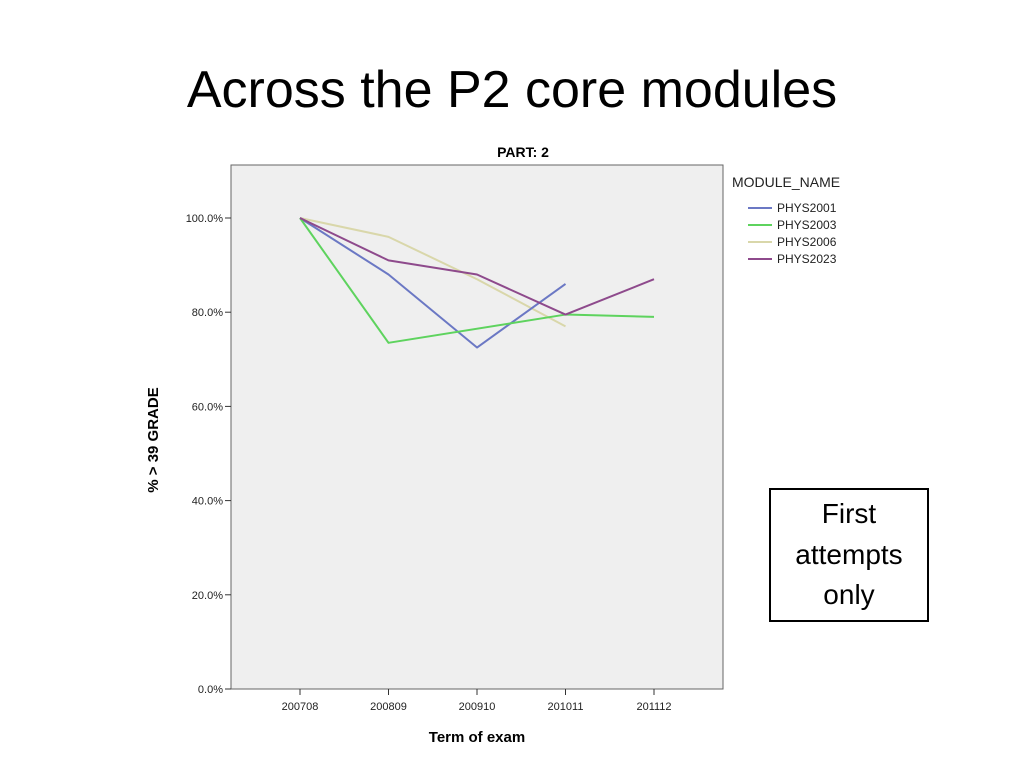 This screenshot has width=1024, height=768. What do you see at coordinates (153, 439) in the screenshot?
I see `y-axis-label: % > 39 GRADE` at bounding box center [153, 439].